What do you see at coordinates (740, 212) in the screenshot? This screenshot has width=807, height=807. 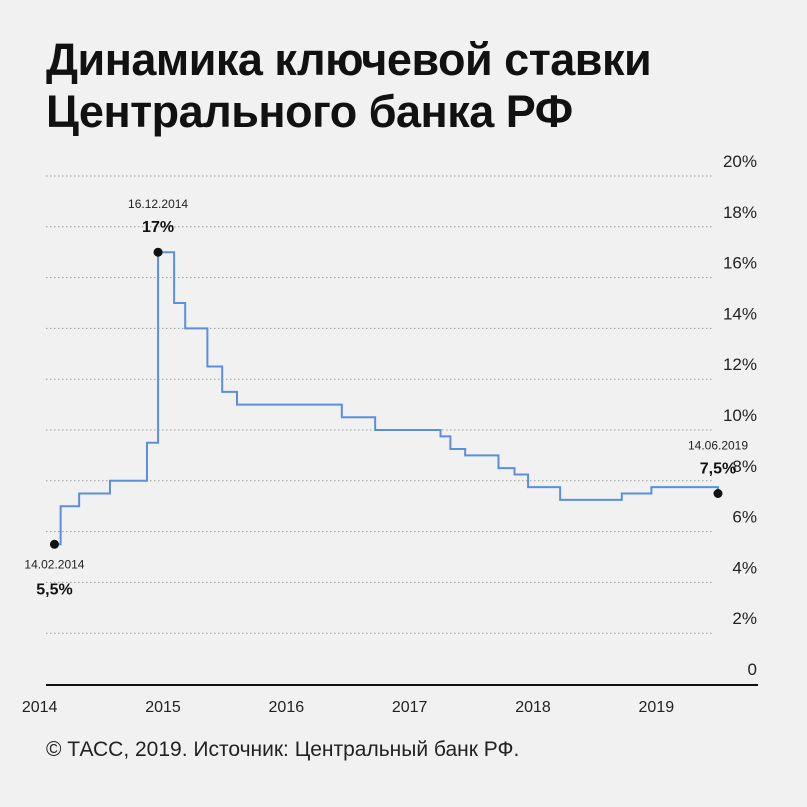 I see `y-tick-label: 18%` at bounding box center [740, 212].